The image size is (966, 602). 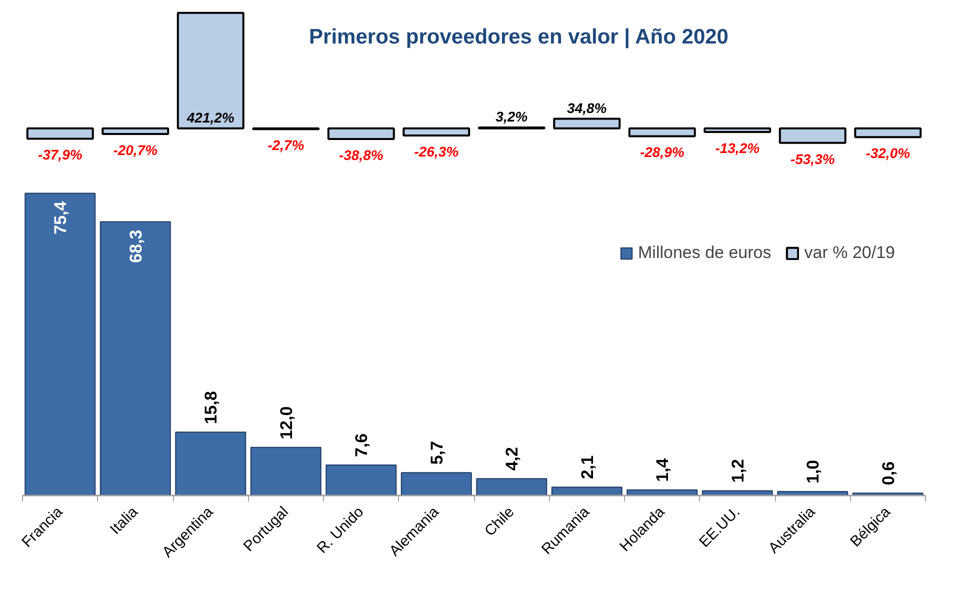 I want to click on data-label: 7,6, so click(x=362, y=445).